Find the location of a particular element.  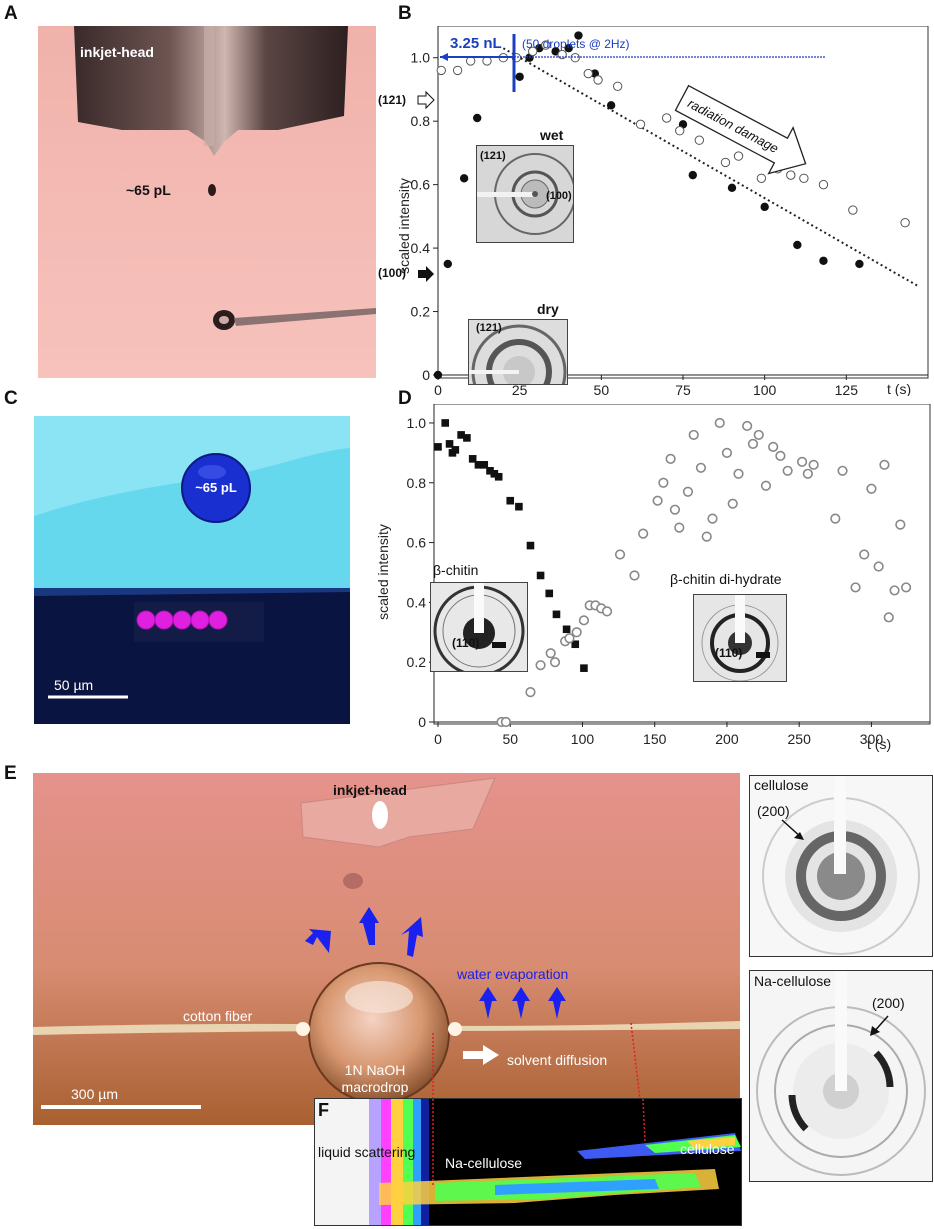

b-volume-arrowhead is located at coordinates (444, 57).